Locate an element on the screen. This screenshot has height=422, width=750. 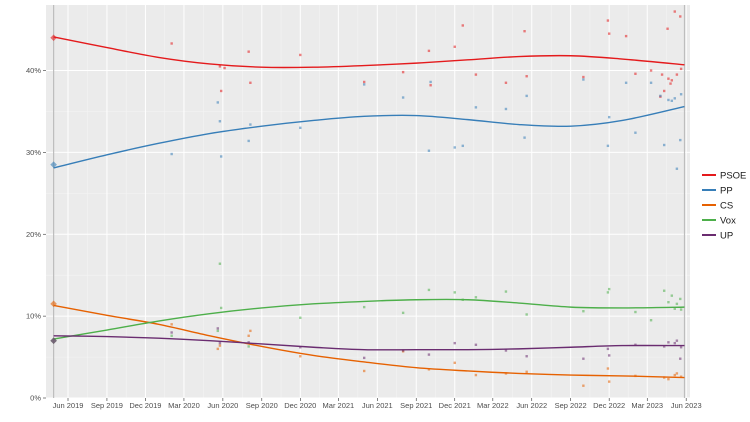
x-tick-label: Mar 2023 is located at coordinates (647, 405).